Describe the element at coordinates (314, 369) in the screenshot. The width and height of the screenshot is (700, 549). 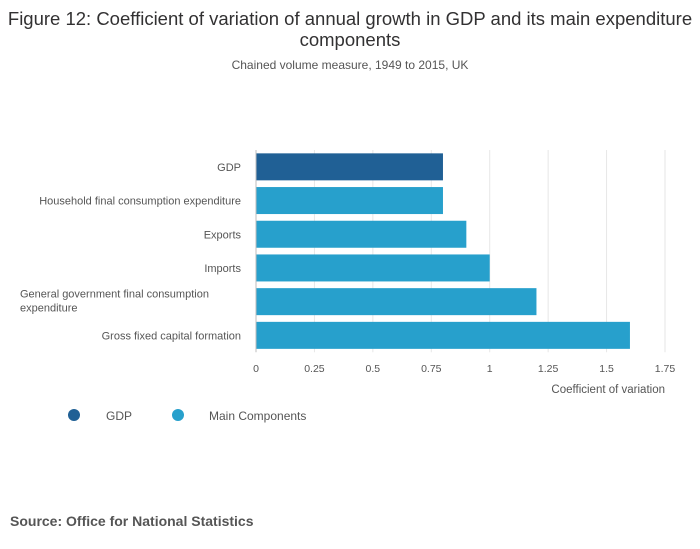
I see `x-tick-label: 0.25` at that location.